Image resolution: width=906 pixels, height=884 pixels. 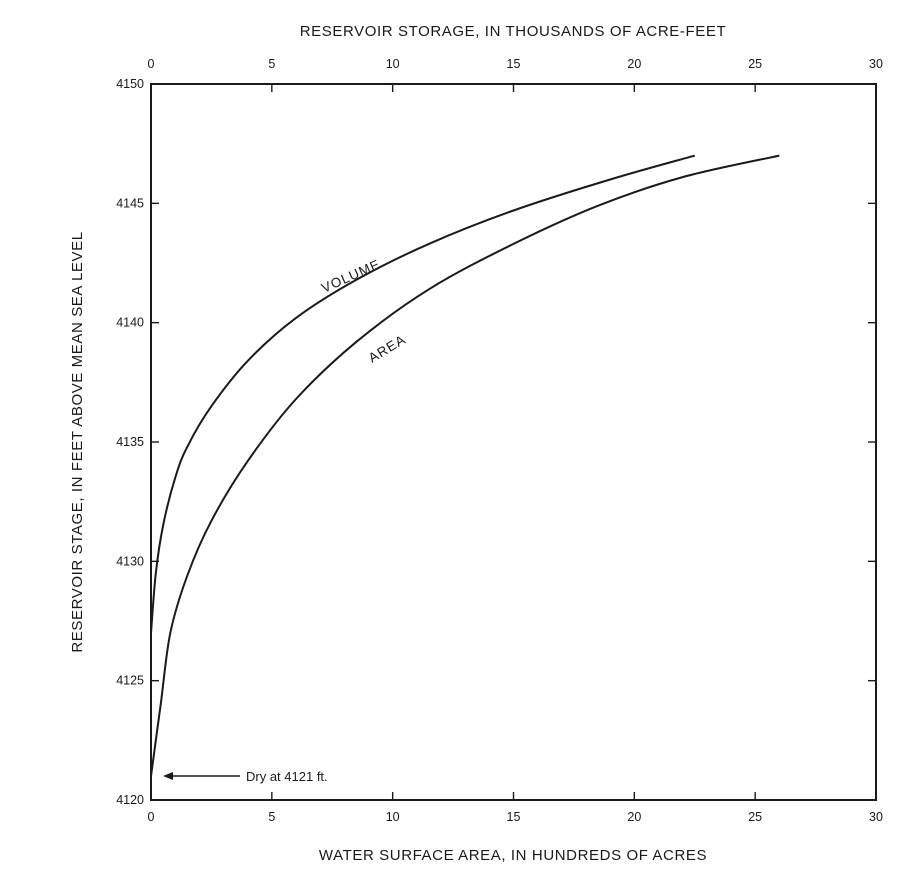 I want to click on y-tick-label: 4145, so click(x=130, y=203).